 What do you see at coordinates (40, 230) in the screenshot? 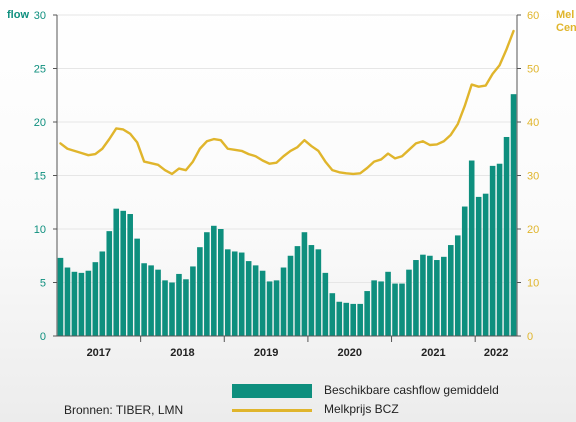
I see `left-tick-label: 10` at bounding box center [40, 230].